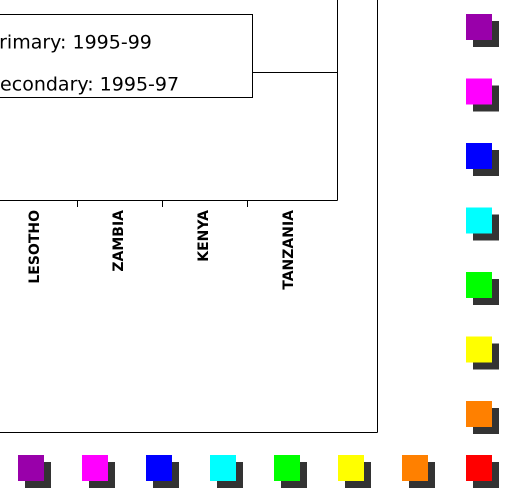 The height and width of the screenshot is (497, 516). Describe the element at coordinates (89, 85) in the screenshot. I see `legend-entry: Secondary: 1995-97` at that location.